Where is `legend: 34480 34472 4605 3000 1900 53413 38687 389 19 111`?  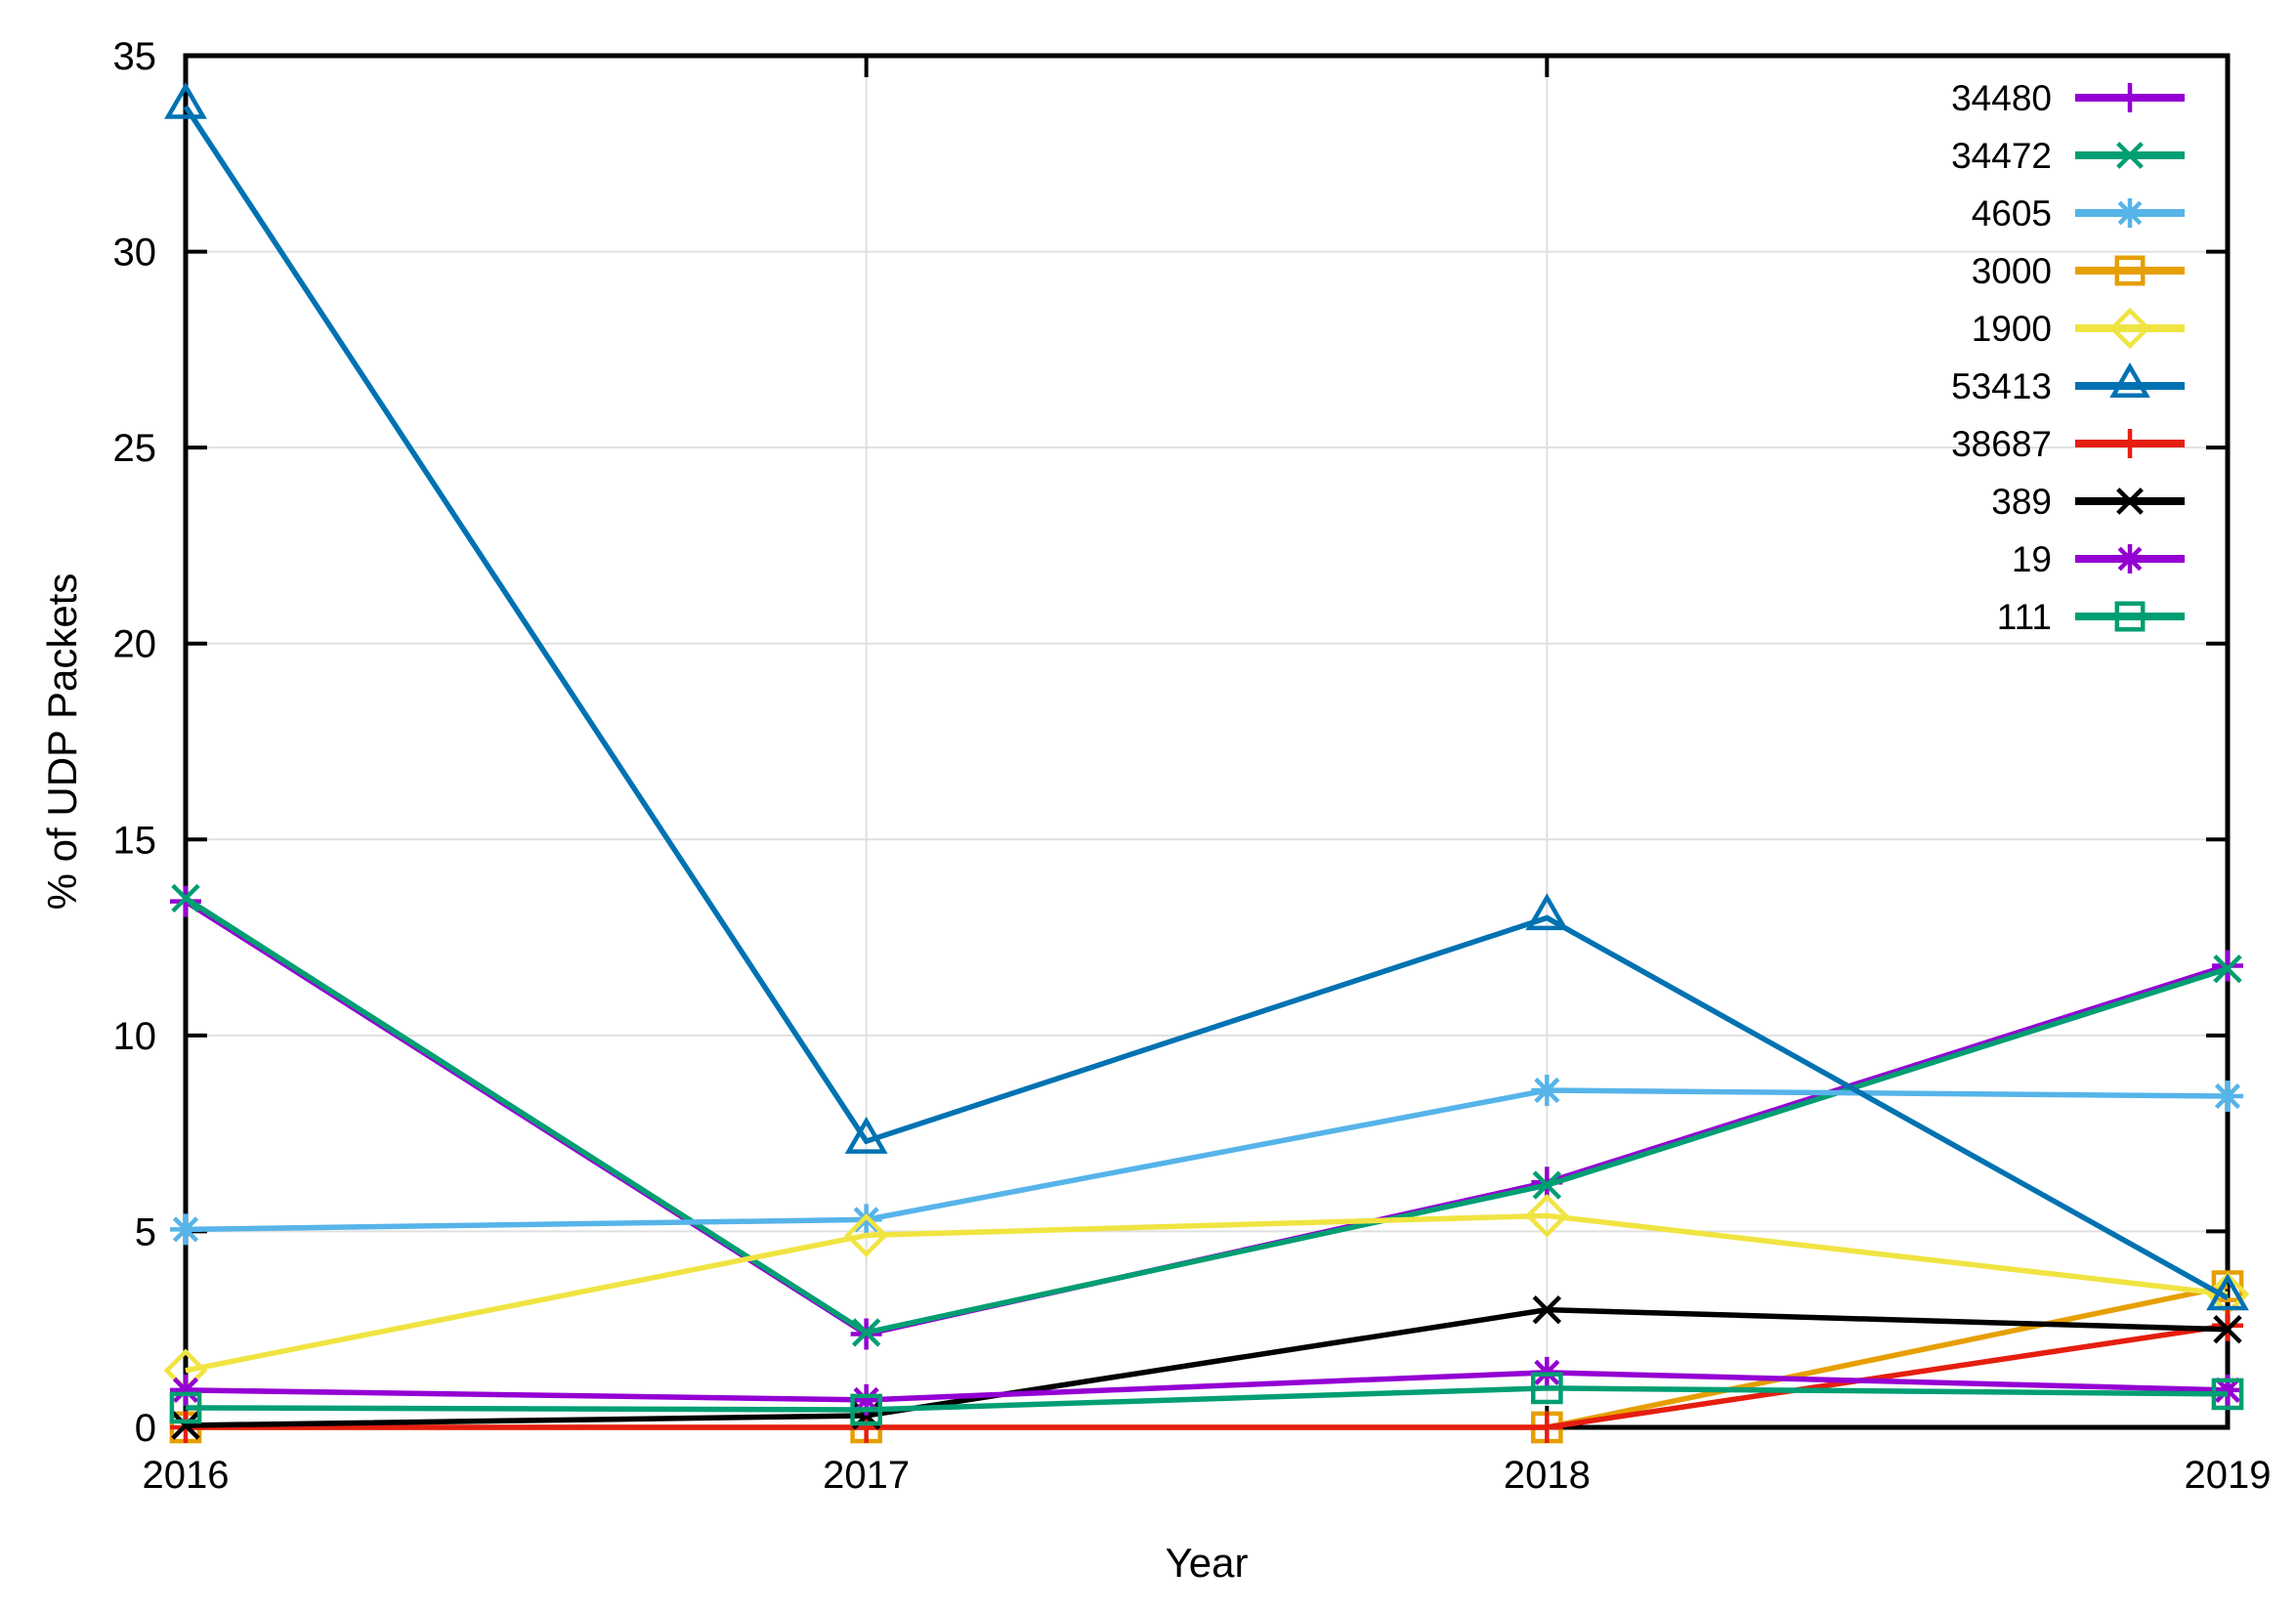
legend: 34480 34472 4605 3000 1900 53413 38687 389 19 111 is located at coordinates (2068, 357).